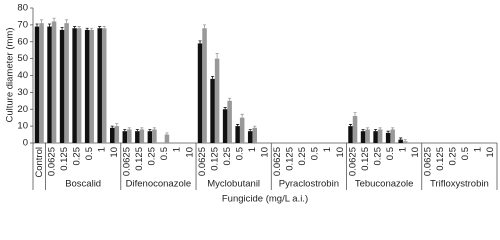  I want to click on x-title: Fungicide (mg/L a.i.), so click(265, 199).